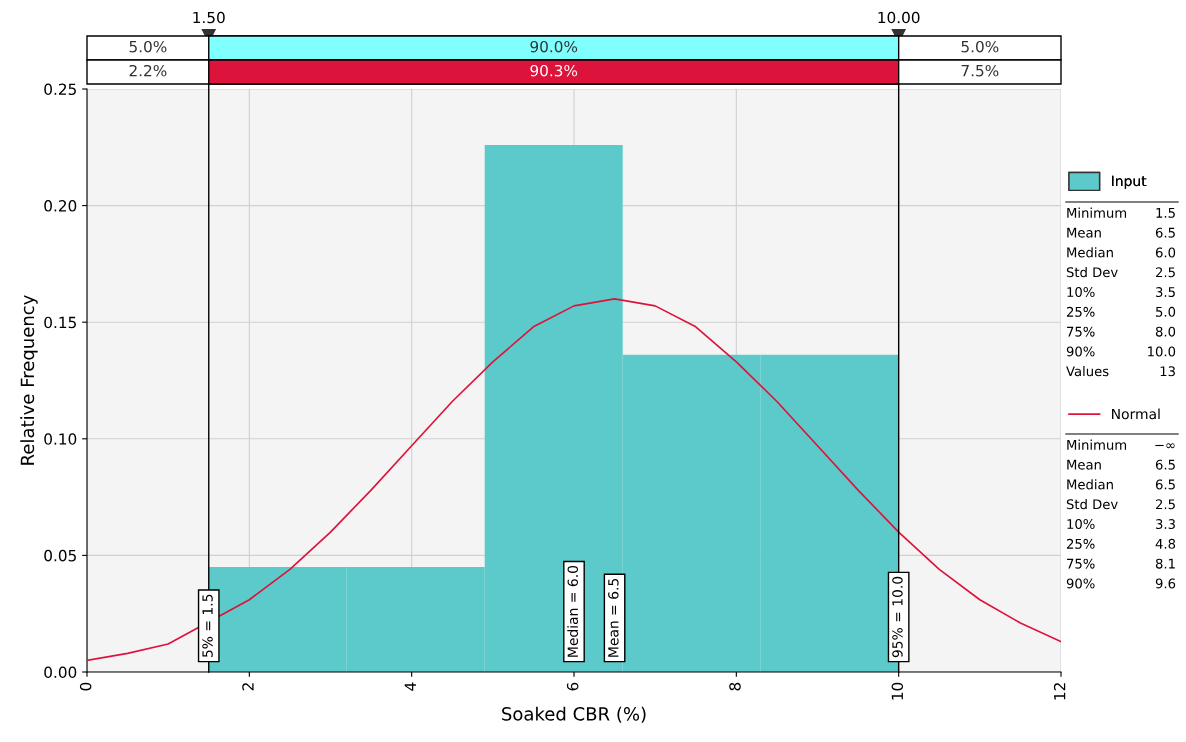  Describe the element at coordinates (85, 686) in the screenshot. I see `x-tick-label: 0` at that location.